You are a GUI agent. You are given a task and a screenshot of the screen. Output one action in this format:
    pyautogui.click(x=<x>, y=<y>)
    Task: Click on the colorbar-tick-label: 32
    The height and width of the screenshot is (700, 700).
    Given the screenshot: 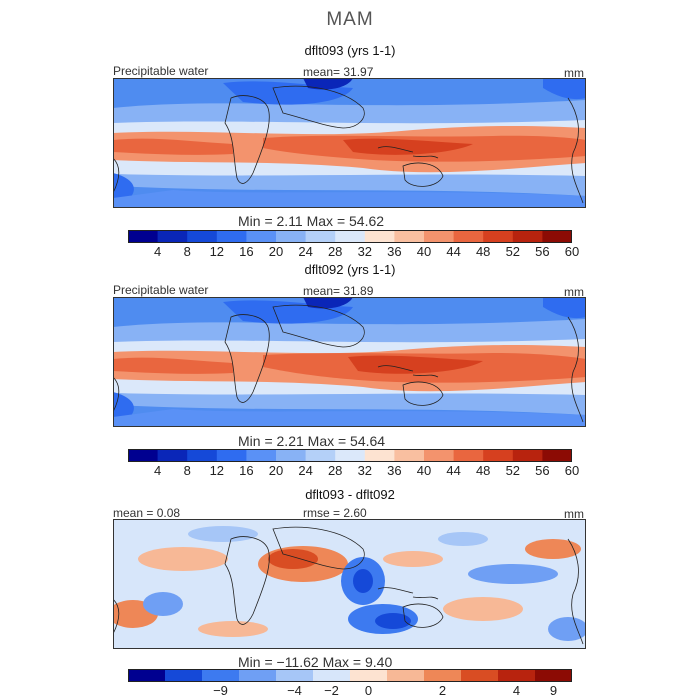 What is the action you would take?
    pyautogui.click(x=365, y=470)
    